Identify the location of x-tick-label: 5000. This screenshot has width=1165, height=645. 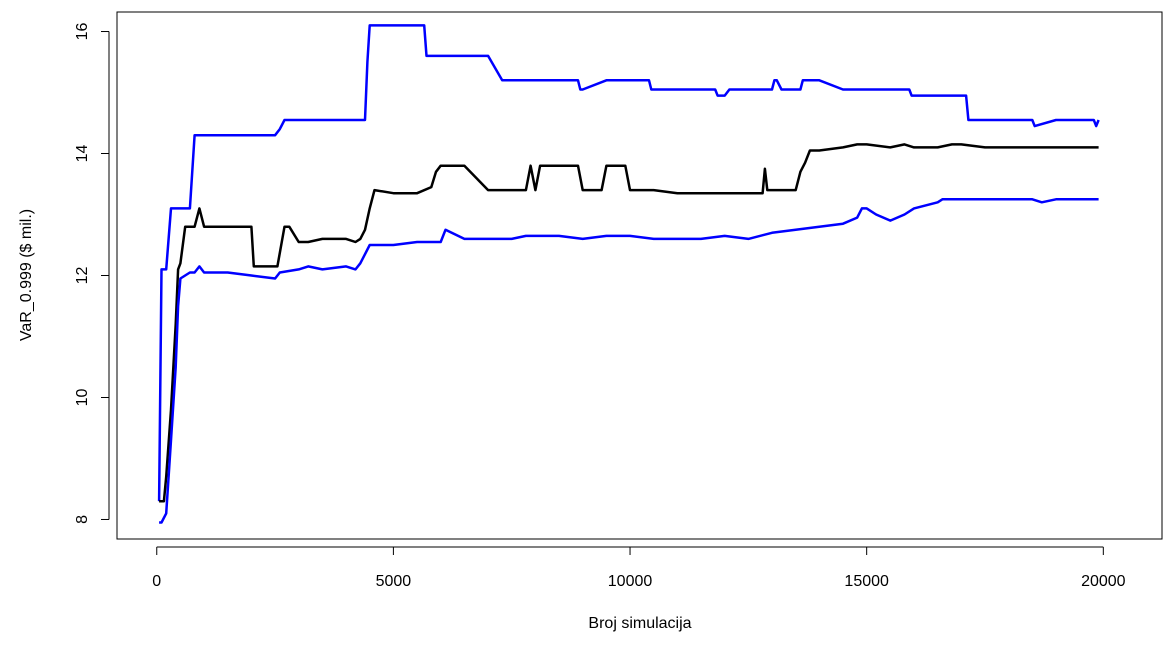
(394, 581).